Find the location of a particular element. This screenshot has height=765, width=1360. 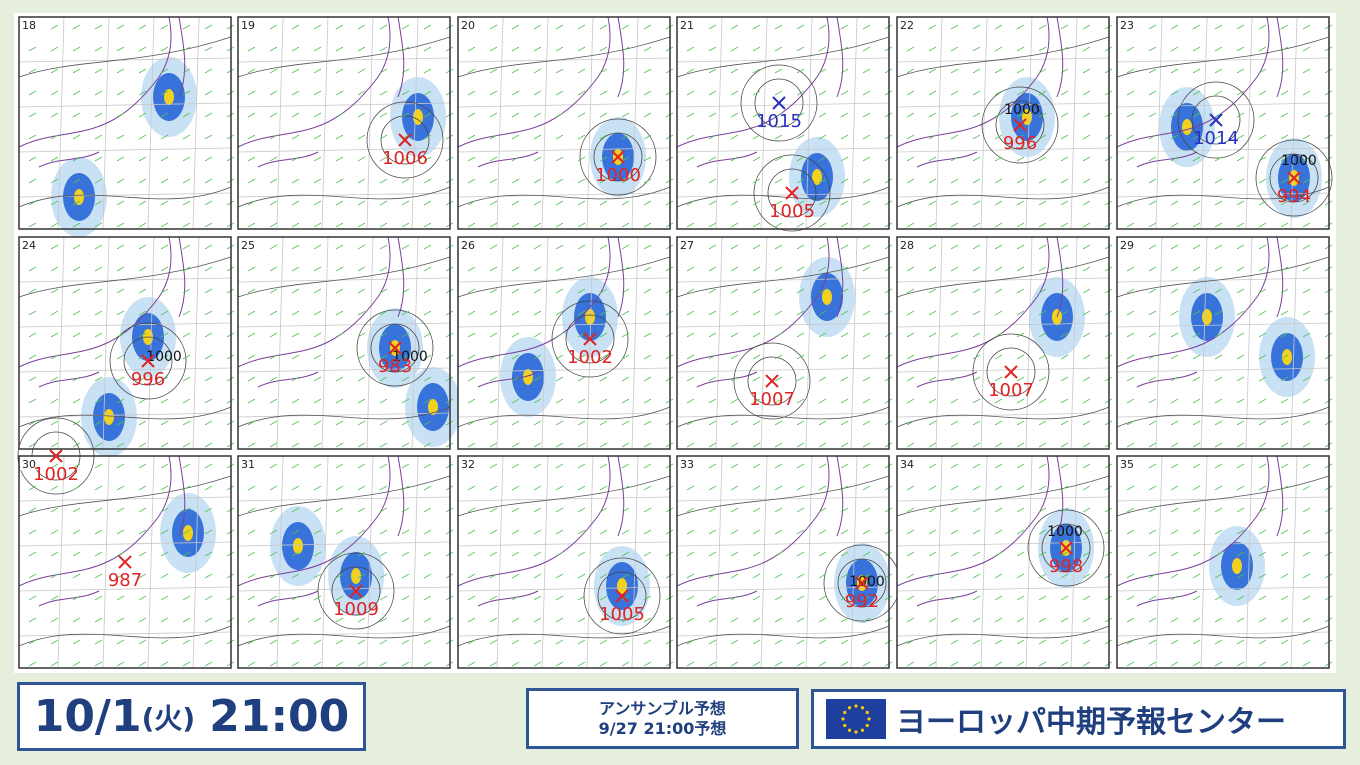

valid-hour: 21:00 is located at coordinates (279, 716).